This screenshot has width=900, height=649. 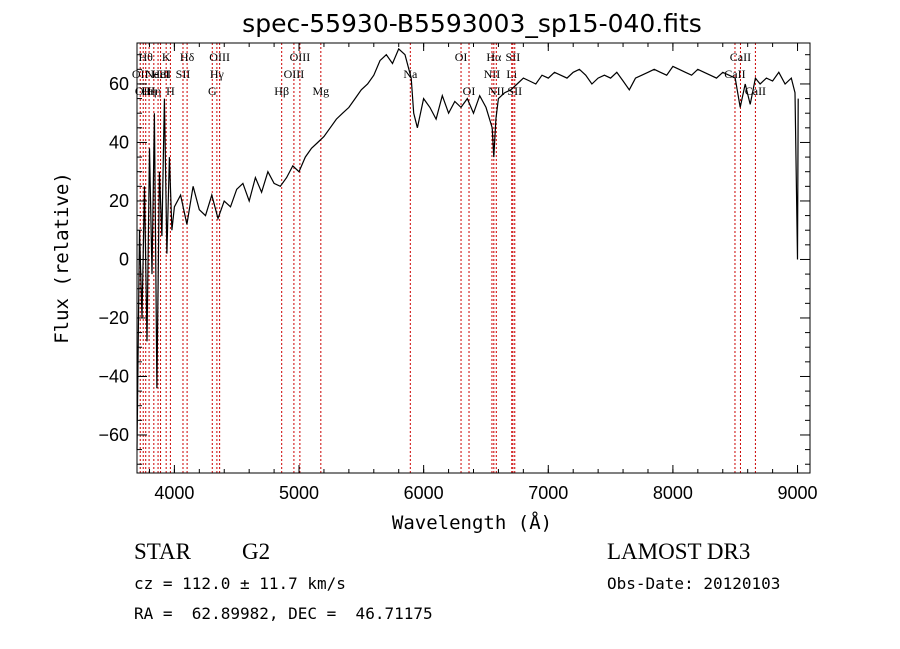 What do you see at coordinates (283, 613) in the screenshot?
I see `coordinates: RA = 62.89982, DEC = 46.71175` at bounding box center [283, 613].